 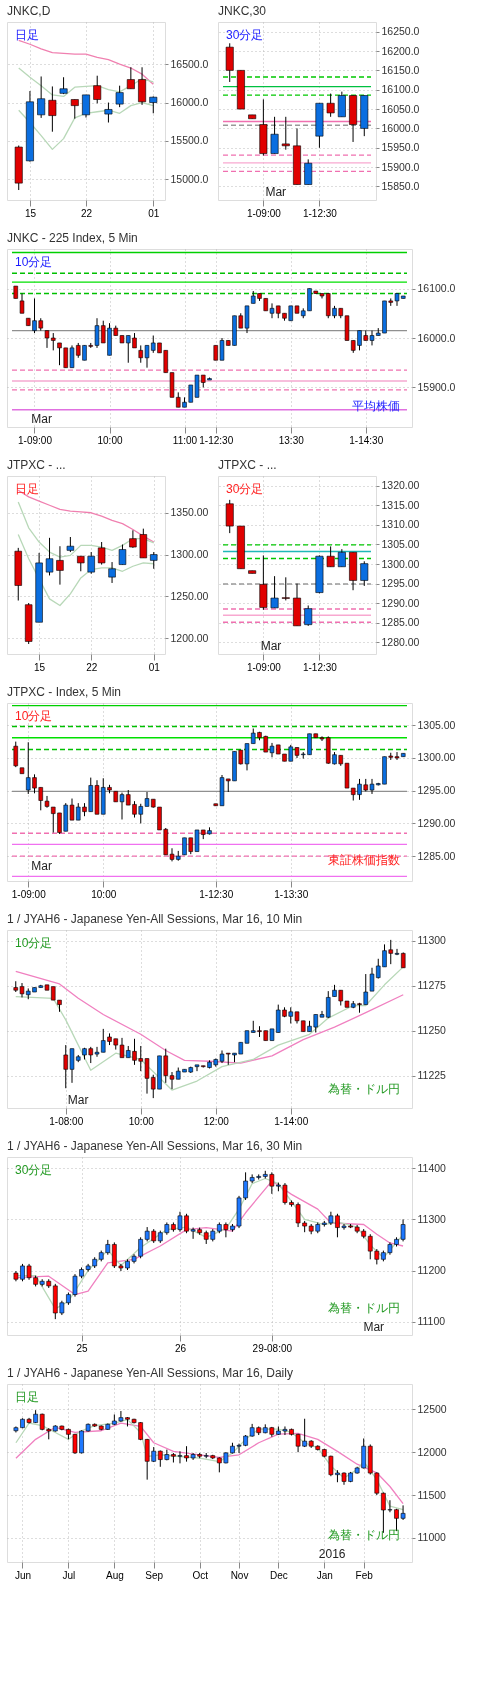 I want to click on y-tick-label: 12000, so click(x=432, y=1451).